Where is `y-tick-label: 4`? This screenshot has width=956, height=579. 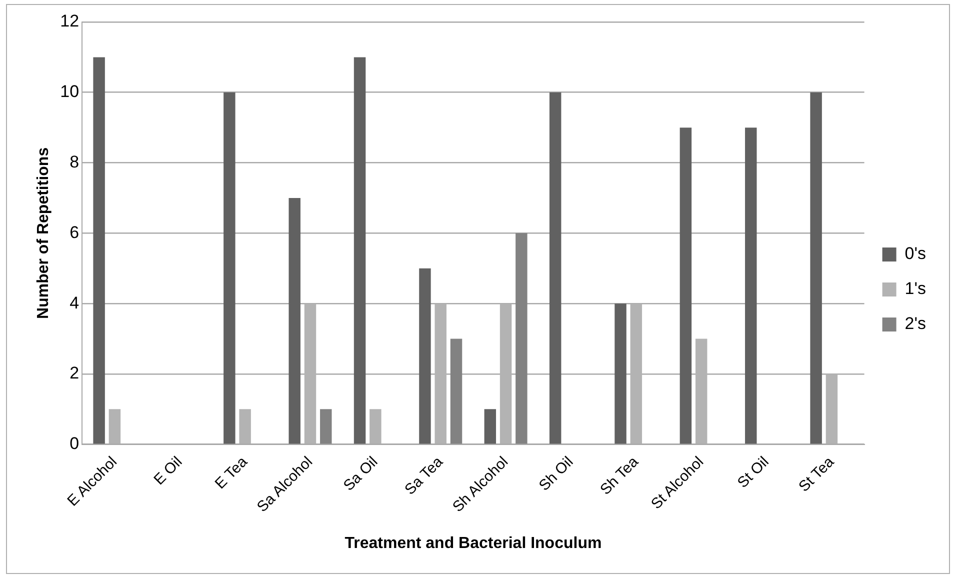 y-tick-label: 4 is located at coordinates (75, 302).